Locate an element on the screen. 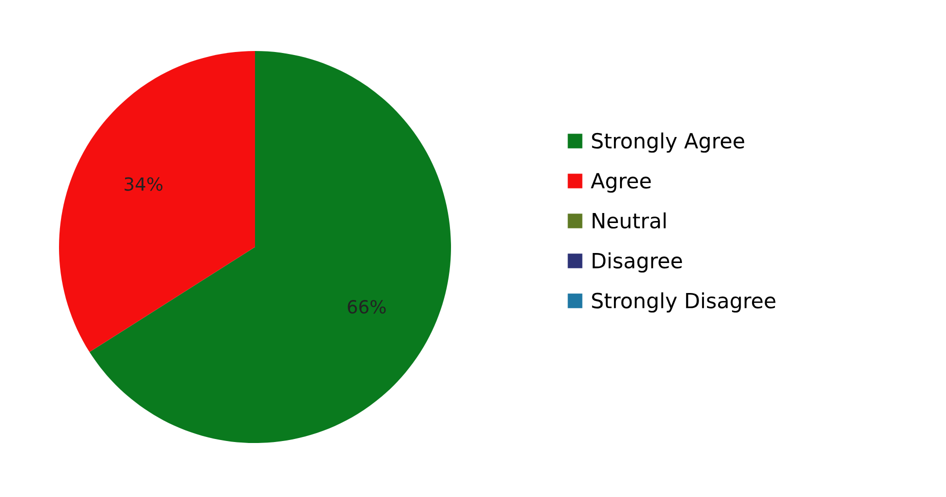 The height and width of the screenshot is (497, 946). data-label: 34% is located at coordinates (143, 184).